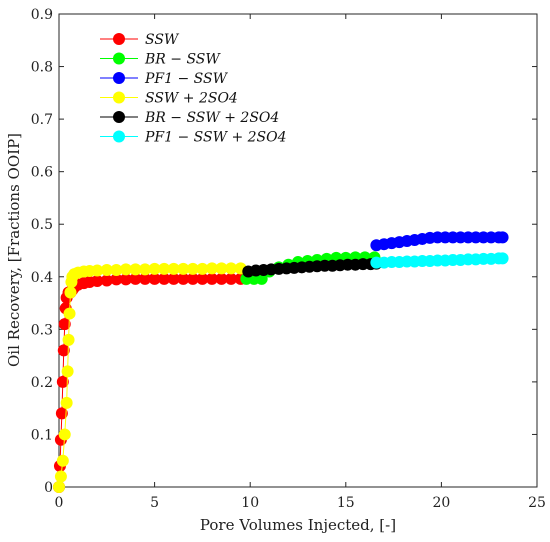 The width and height of the screenshot is (550, 542). Describe the element at coordinates (215, 138) in the screenshot. I see `legend-label-5: PF1 − SSW + 2SO4` at that location.